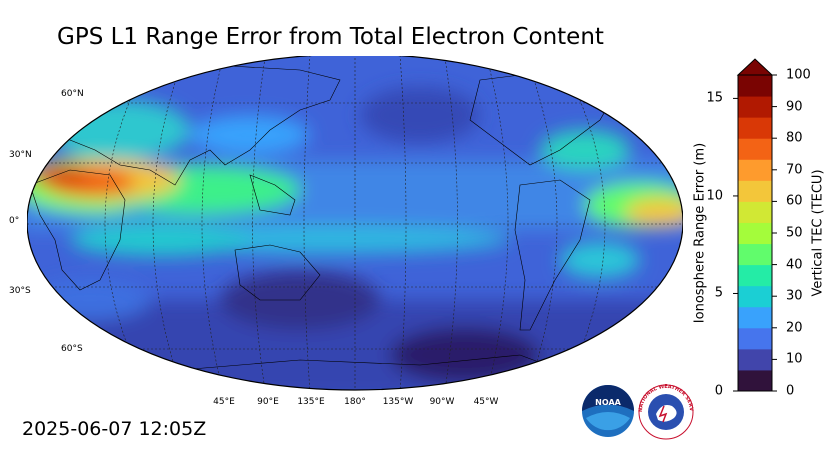  What do you see at coordinates (20, 155) in the screenshot?
I see `lat-label-30n: 30°N` at bounding box center [20, 155].